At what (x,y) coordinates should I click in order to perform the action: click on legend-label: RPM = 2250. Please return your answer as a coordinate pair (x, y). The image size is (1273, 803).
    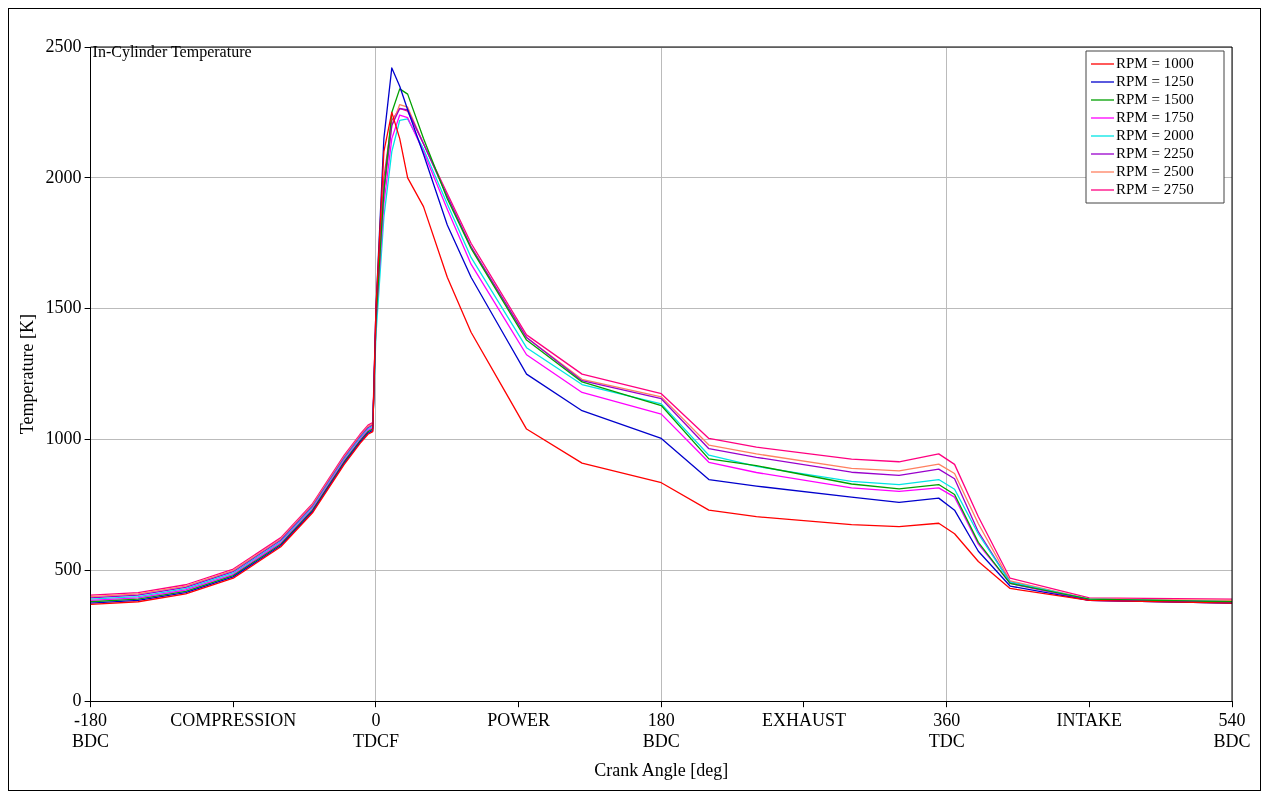
    Looking at the image, I should click on (1155, 152).